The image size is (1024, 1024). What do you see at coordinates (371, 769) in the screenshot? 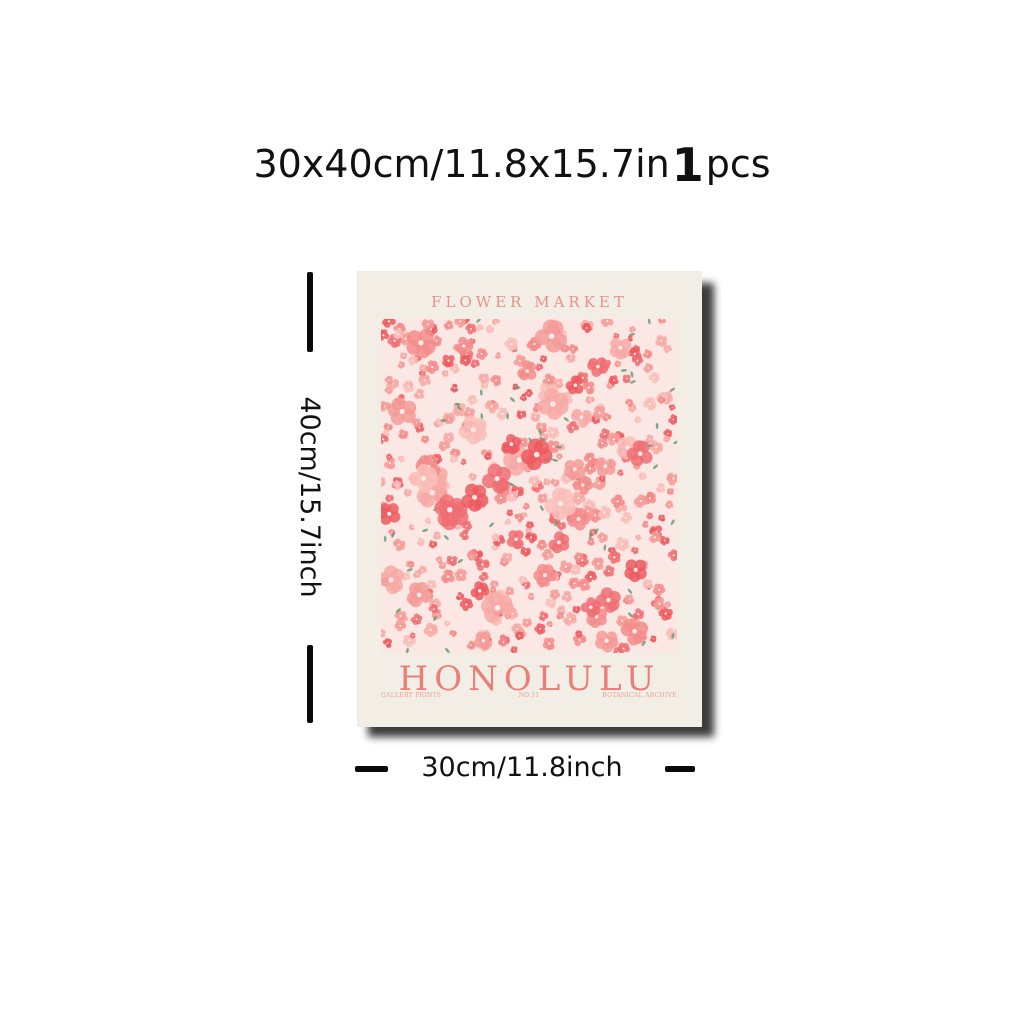
I see `width-marker-left` at bounding box center [371, 769].